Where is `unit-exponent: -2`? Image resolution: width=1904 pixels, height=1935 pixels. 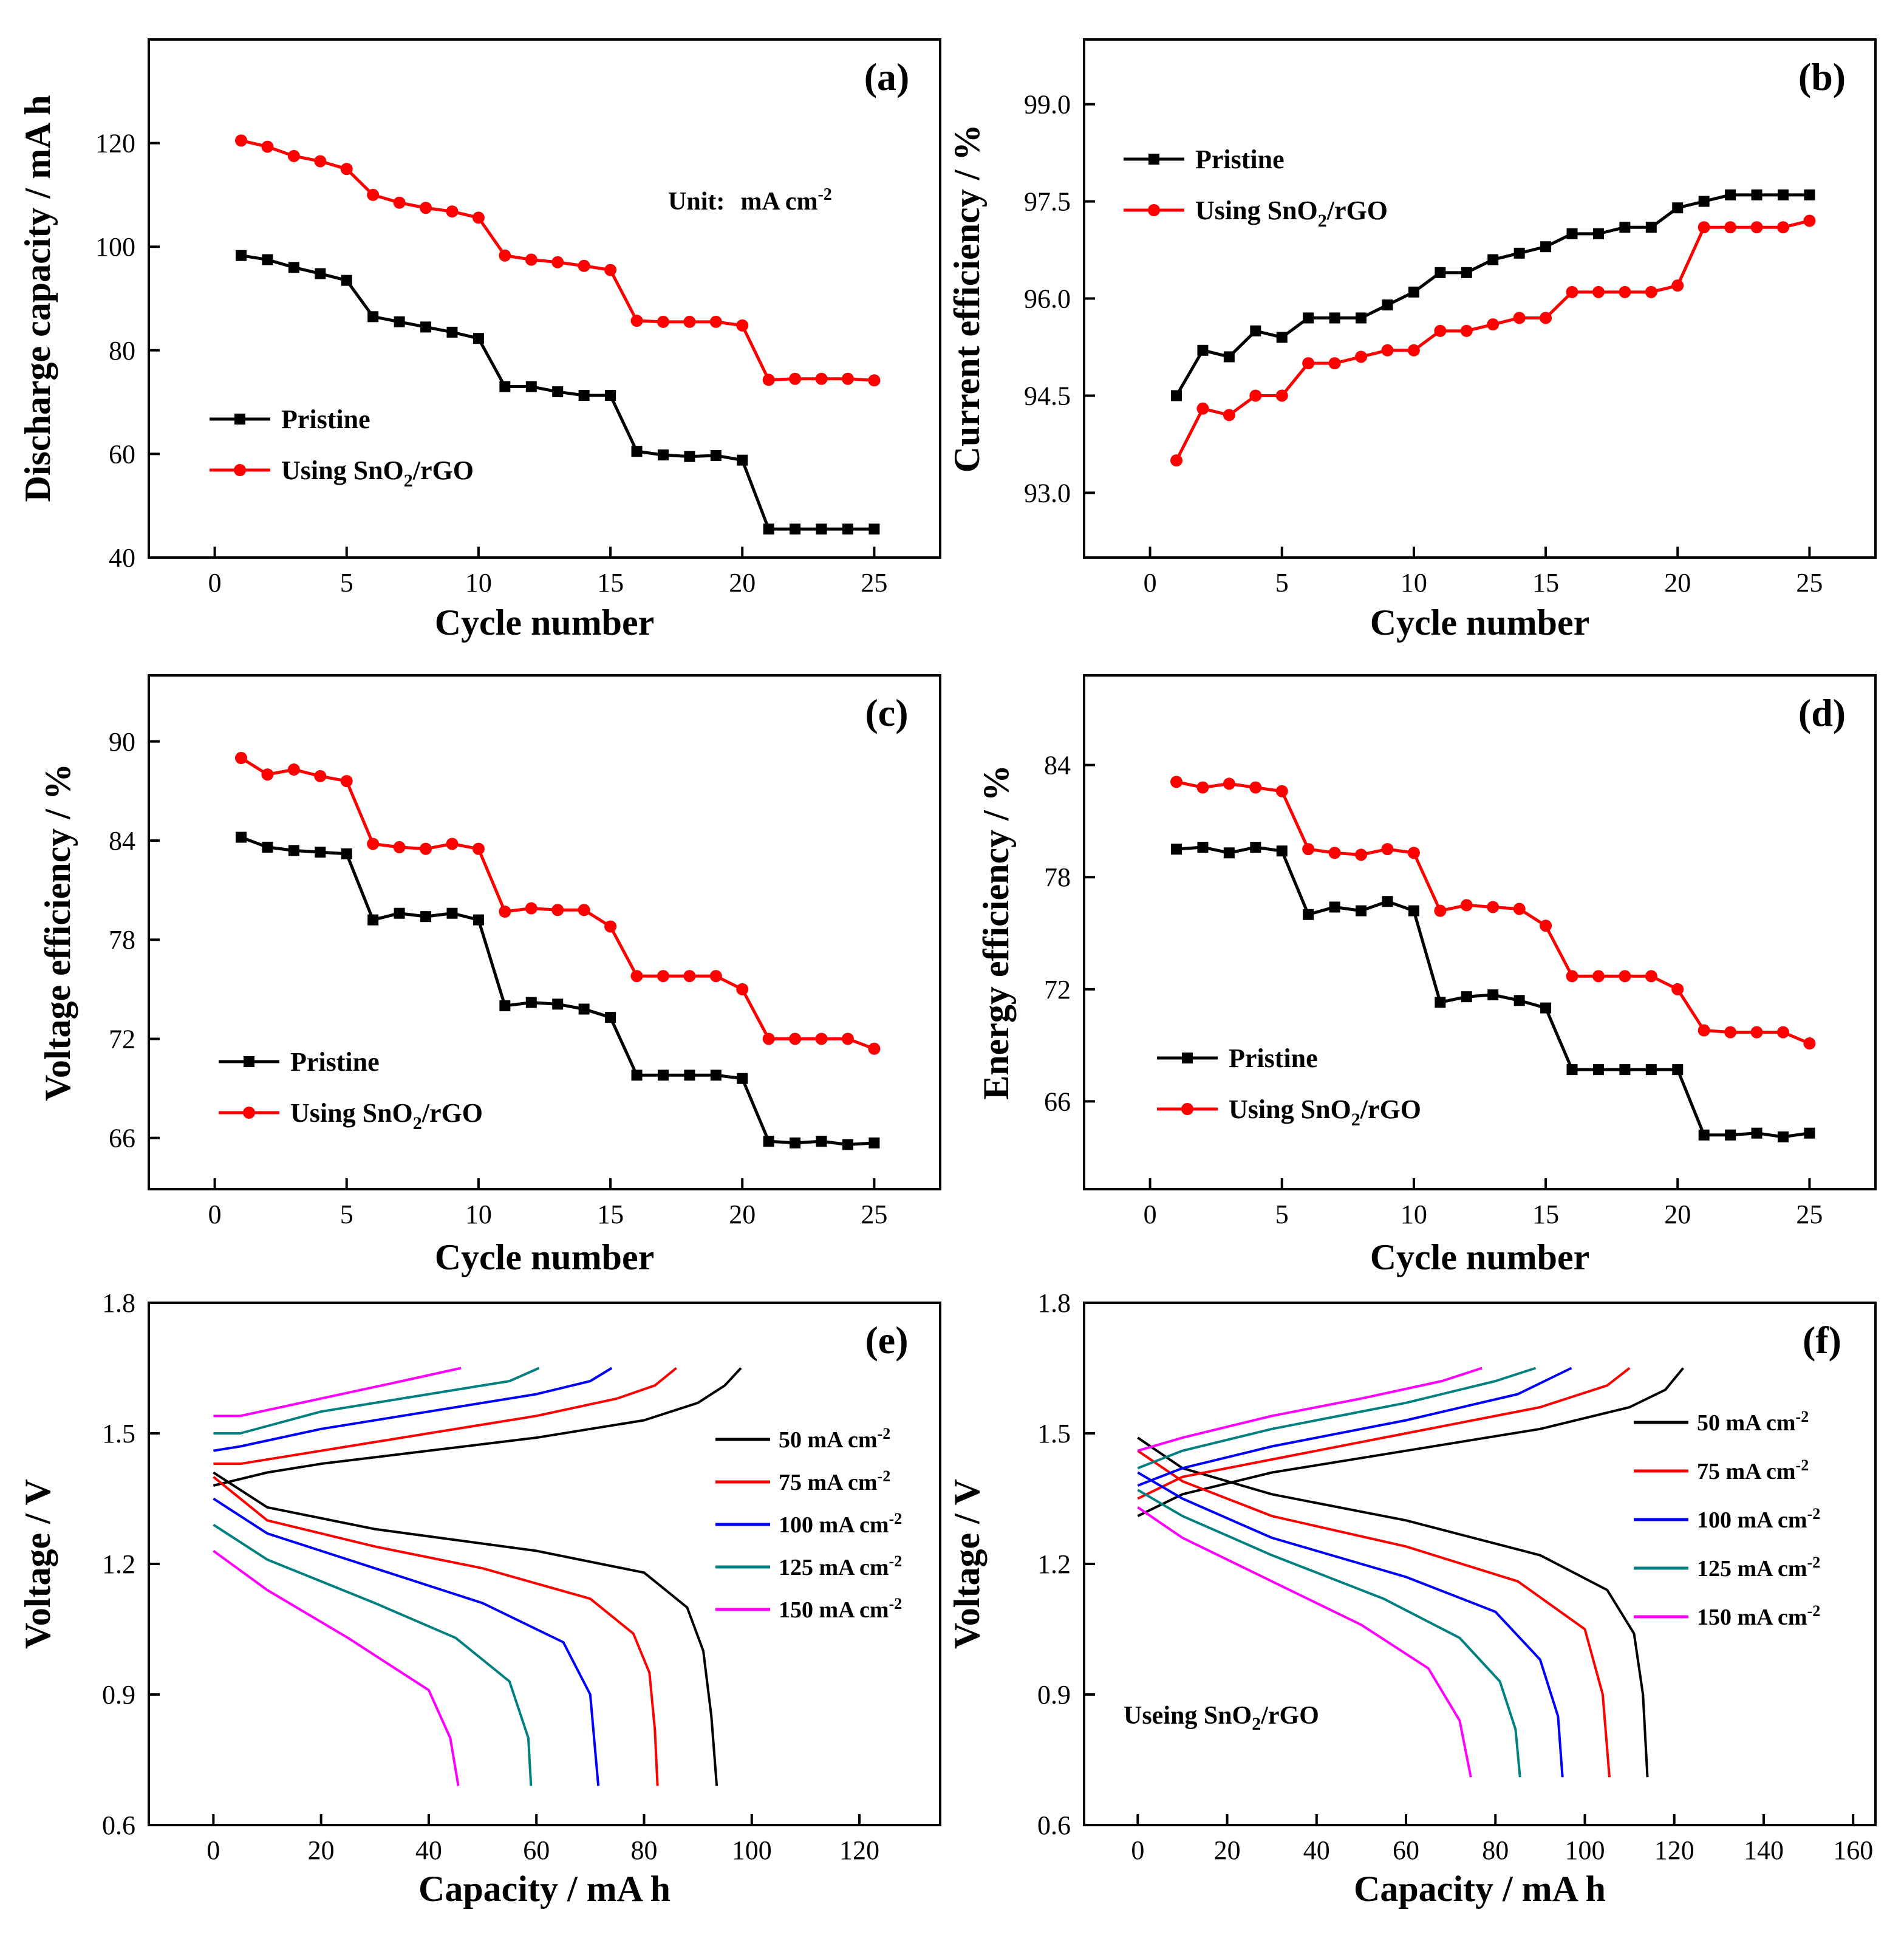
unit-exponent: -2 is located at coordinates (824, 194).